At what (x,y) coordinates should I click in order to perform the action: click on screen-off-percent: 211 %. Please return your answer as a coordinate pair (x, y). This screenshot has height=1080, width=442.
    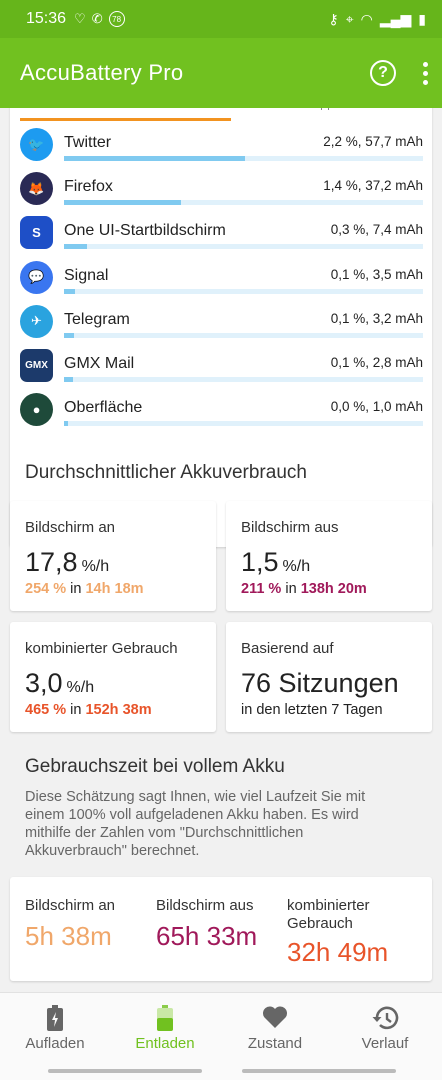
    Looking at the image, I should click on (261, 589).